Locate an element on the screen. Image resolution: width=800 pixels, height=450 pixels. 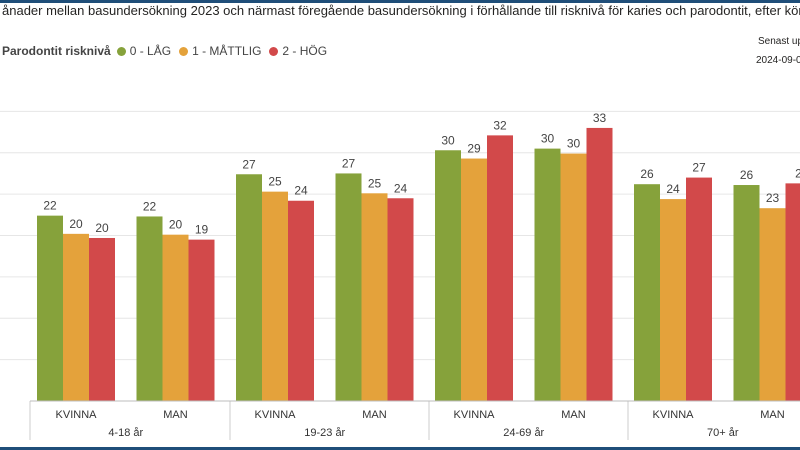
bar-value-label: 32 is located at coordinates (500, 125).